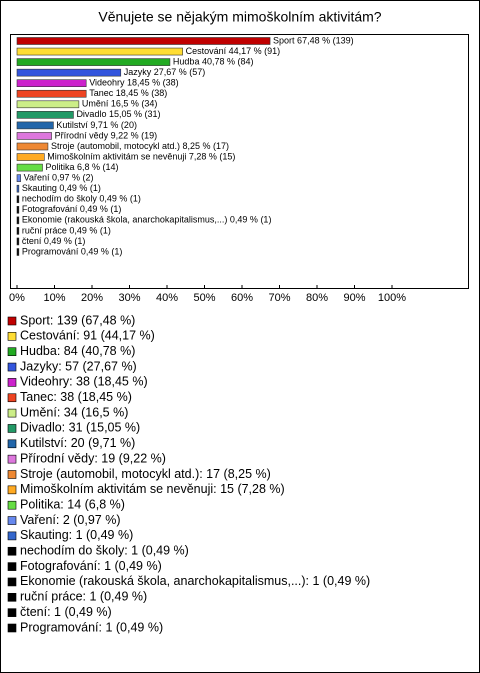 The image size is (480, 673). Describe the element at coordinates (78, 366) in the screenshot. I see `legend-label: Jazyky: 57 (27,67 %)` at that location.